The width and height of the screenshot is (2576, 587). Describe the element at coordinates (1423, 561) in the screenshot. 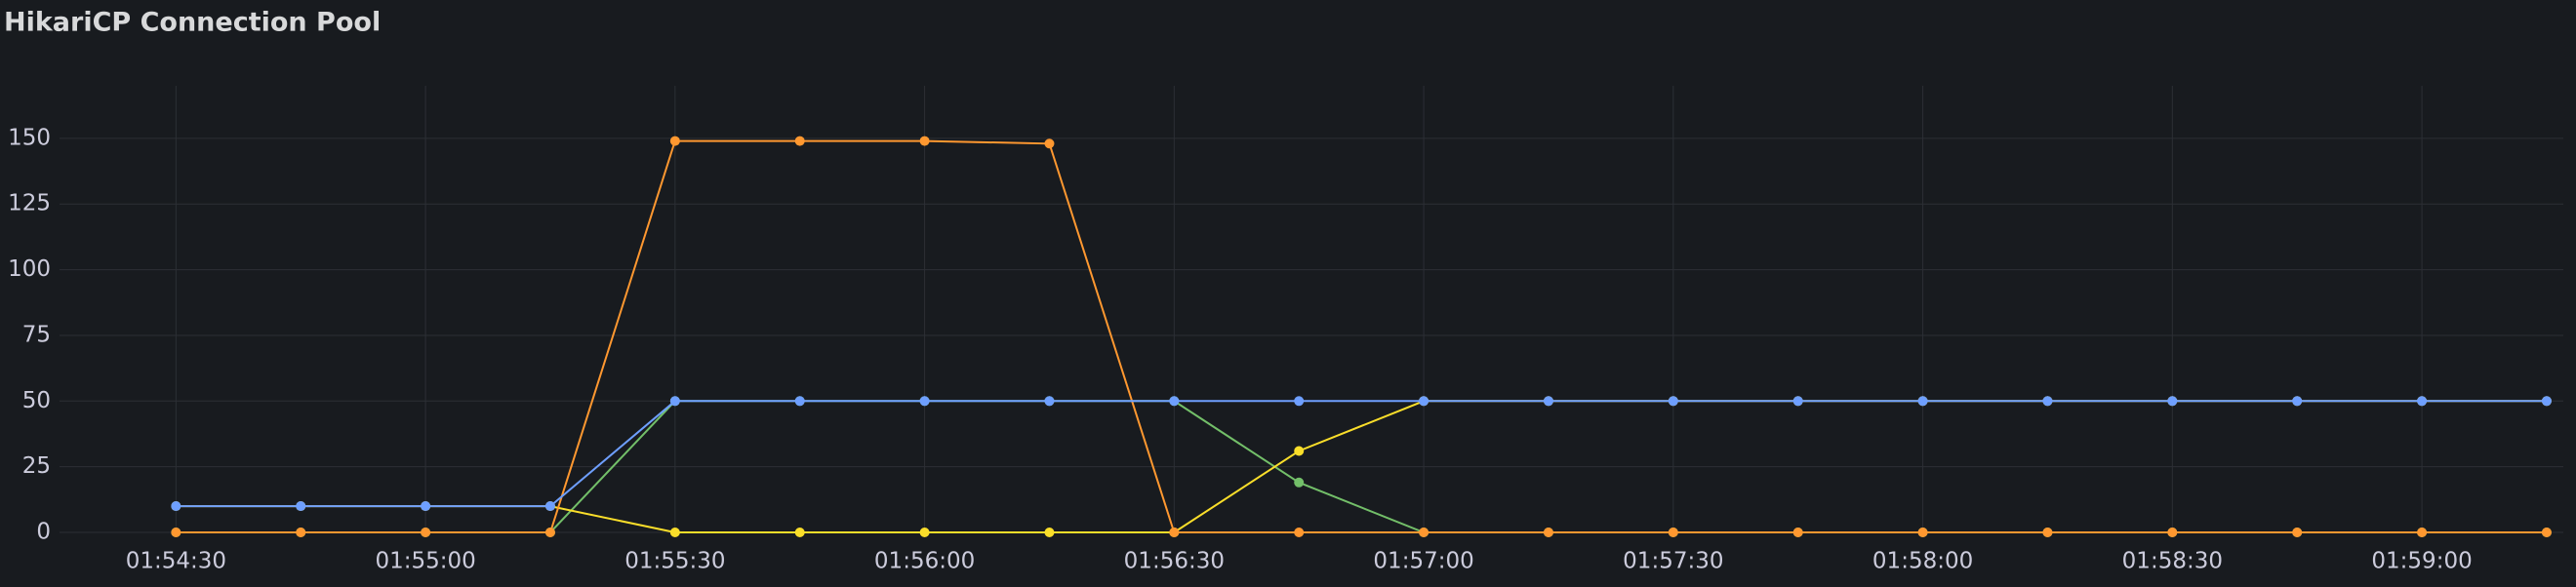

I see `x-tick-label: 01:57:00` at that location.